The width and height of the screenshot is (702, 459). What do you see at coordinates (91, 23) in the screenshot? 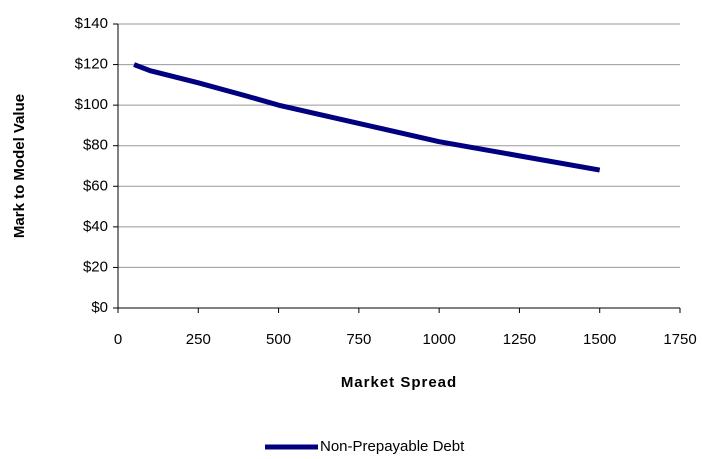
I see `y-tick-label: $140` at bounding box center [91, 23].